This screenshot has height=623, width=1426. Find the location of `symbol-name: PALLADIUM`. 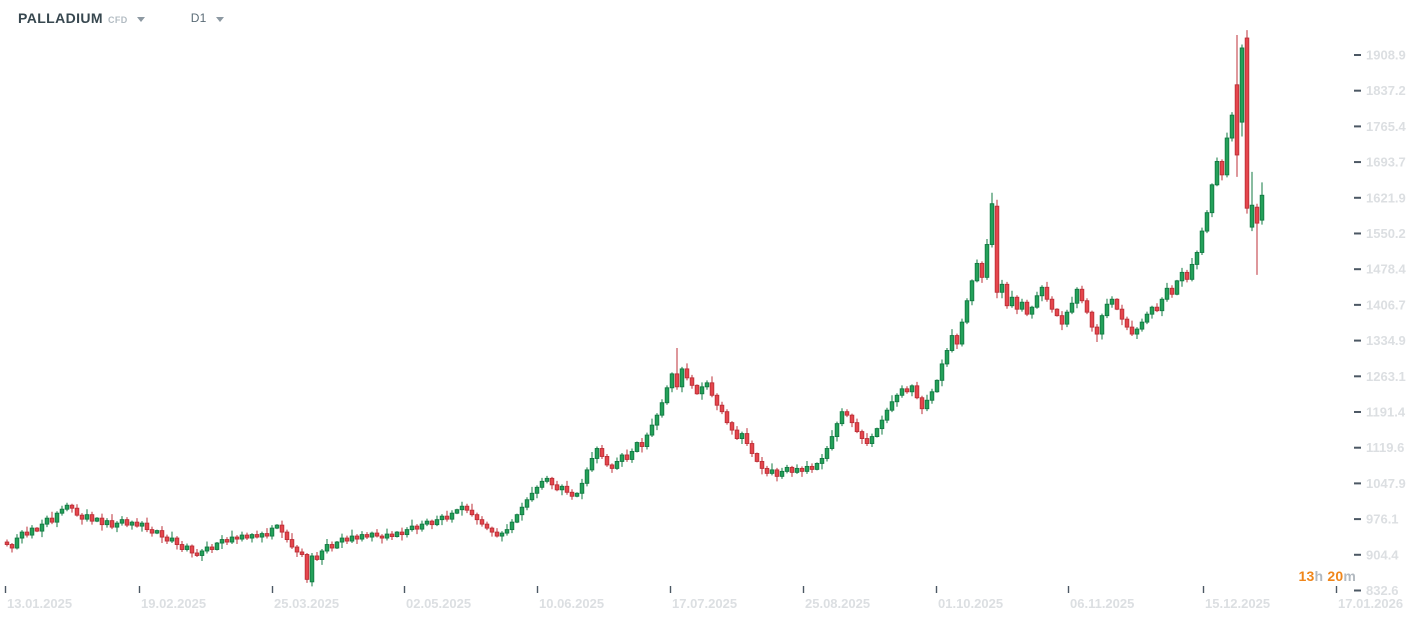

symbol-name: PALLADIUM is located at coordinates (60, 18).